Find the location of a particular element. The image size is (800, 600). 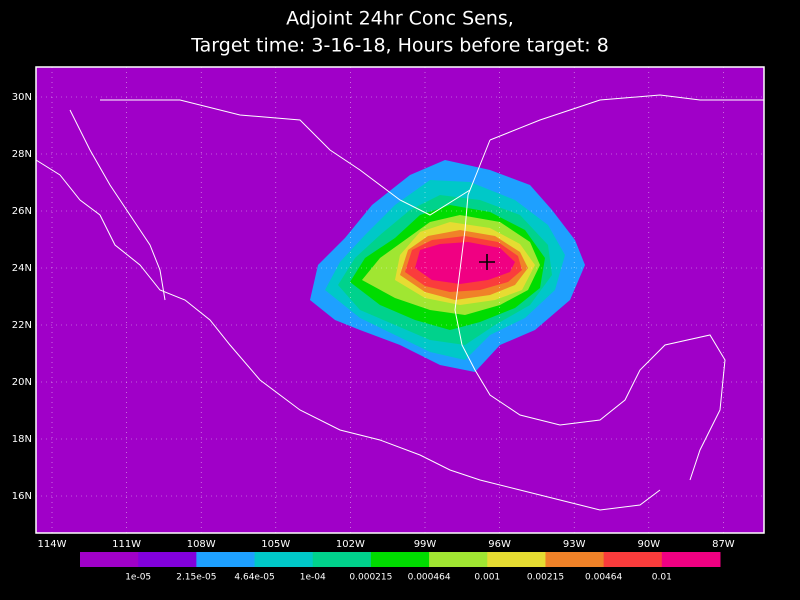

contour is located at coordinates (465, 263).